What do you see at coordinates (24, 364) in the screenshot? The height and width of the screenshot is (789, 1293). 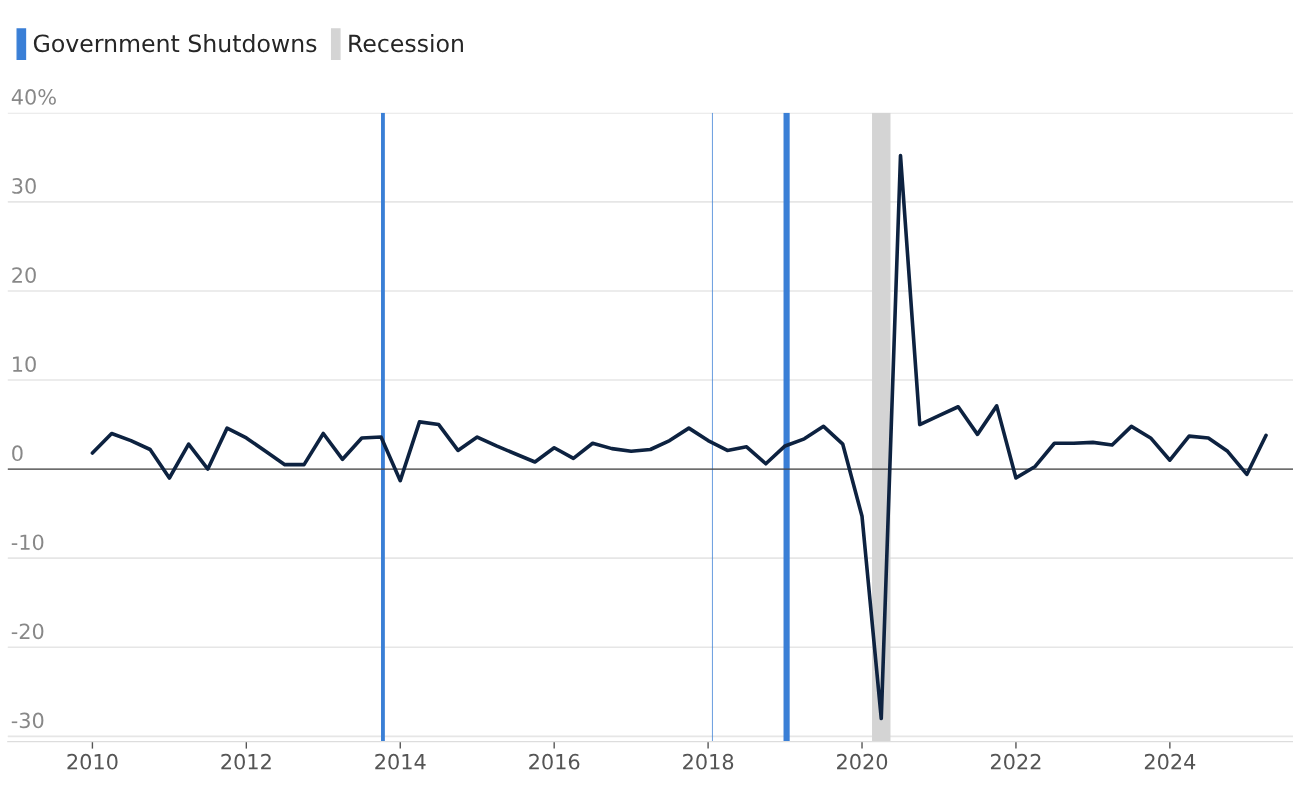 I see `y-tick-label: 10` at bounding box center [24, 364].